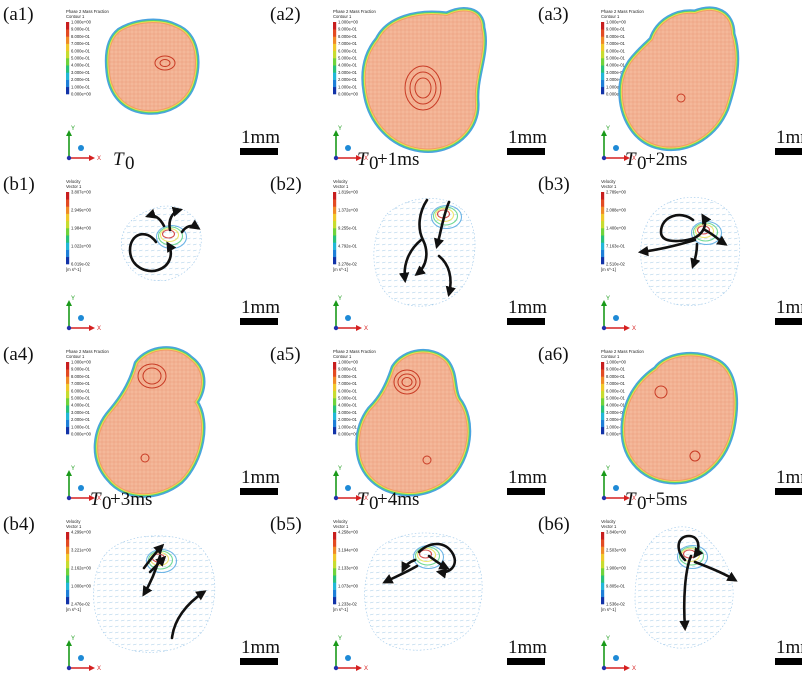 The height and width of the screenshot is (687, 802). I want to click on legend-tick-label: 2.000e-01, so click(616, 79).